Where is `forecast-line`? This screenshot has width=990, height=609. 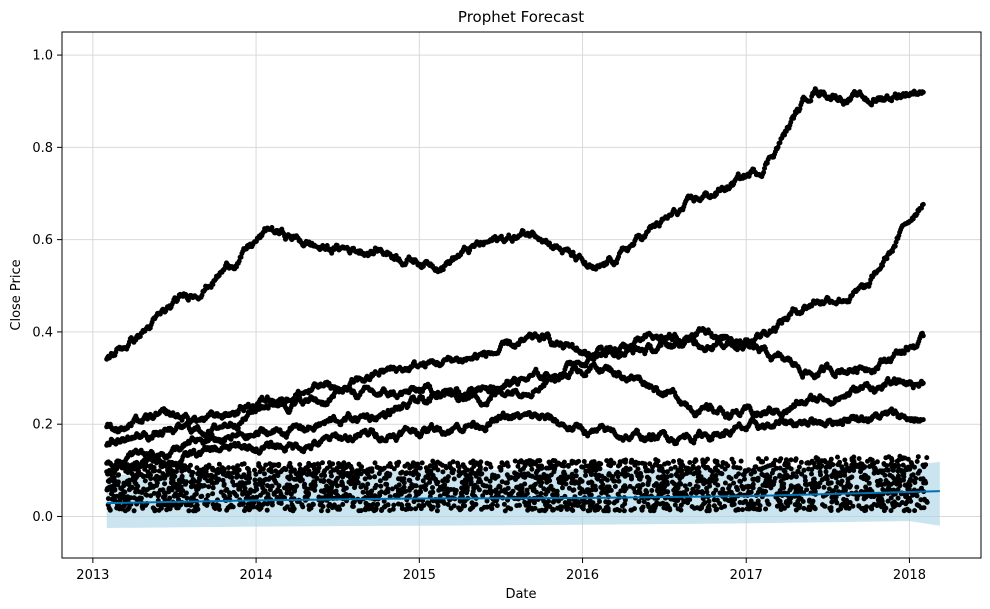 forecast-line is located at coordinates (523, 497).